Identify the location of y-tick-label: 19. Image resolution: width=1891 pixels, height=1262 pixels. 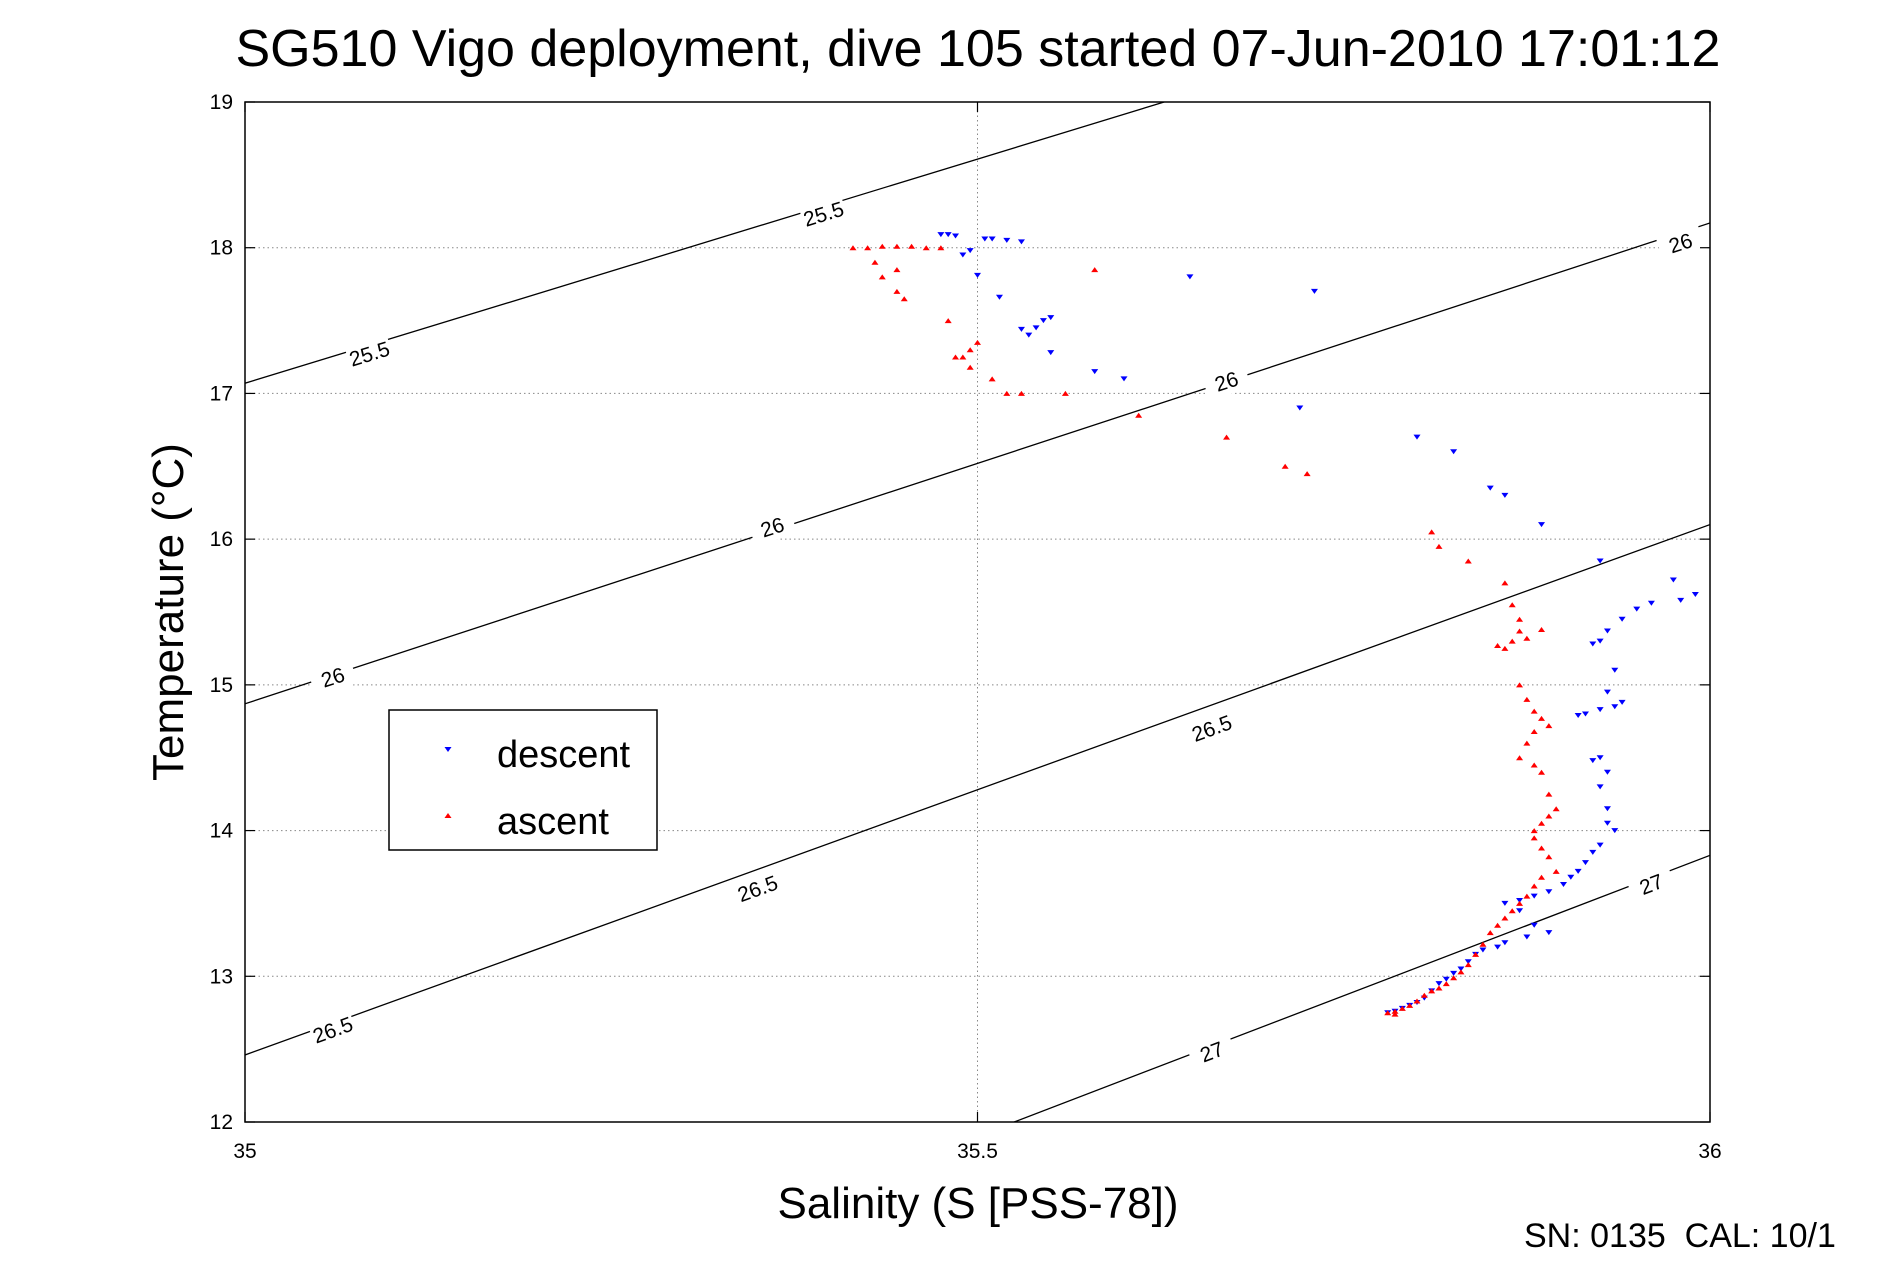
(221, 102).